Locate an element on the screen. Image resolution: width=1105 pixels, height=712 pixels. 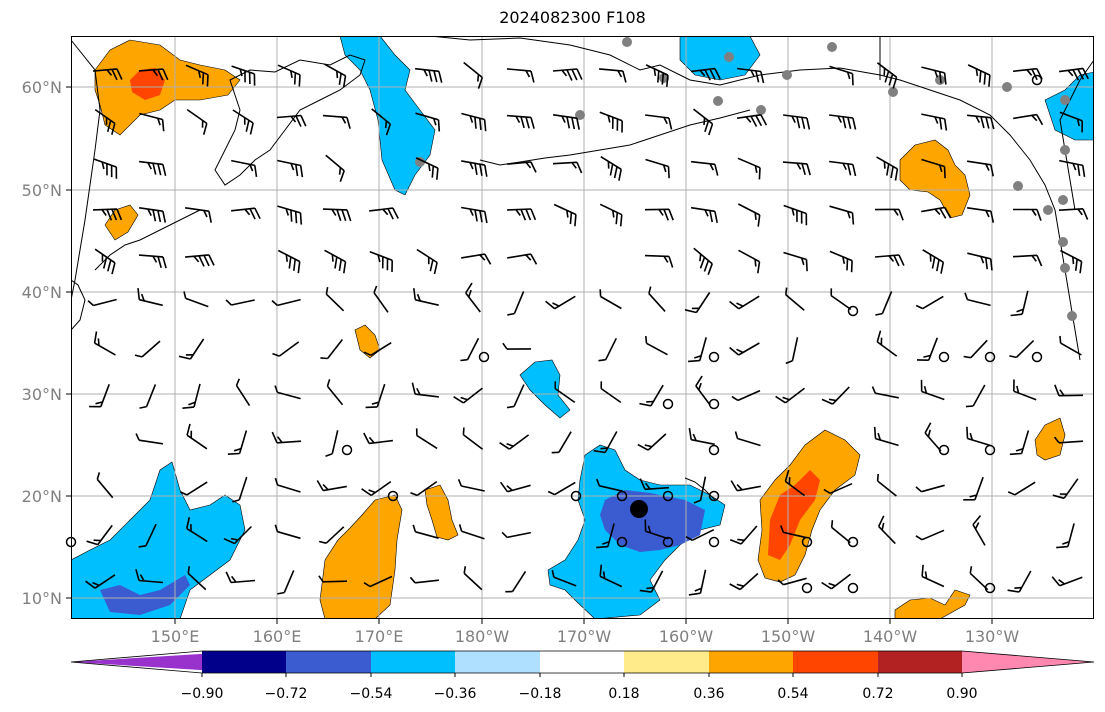
coastline-asia is located at coordinates (86, 170).